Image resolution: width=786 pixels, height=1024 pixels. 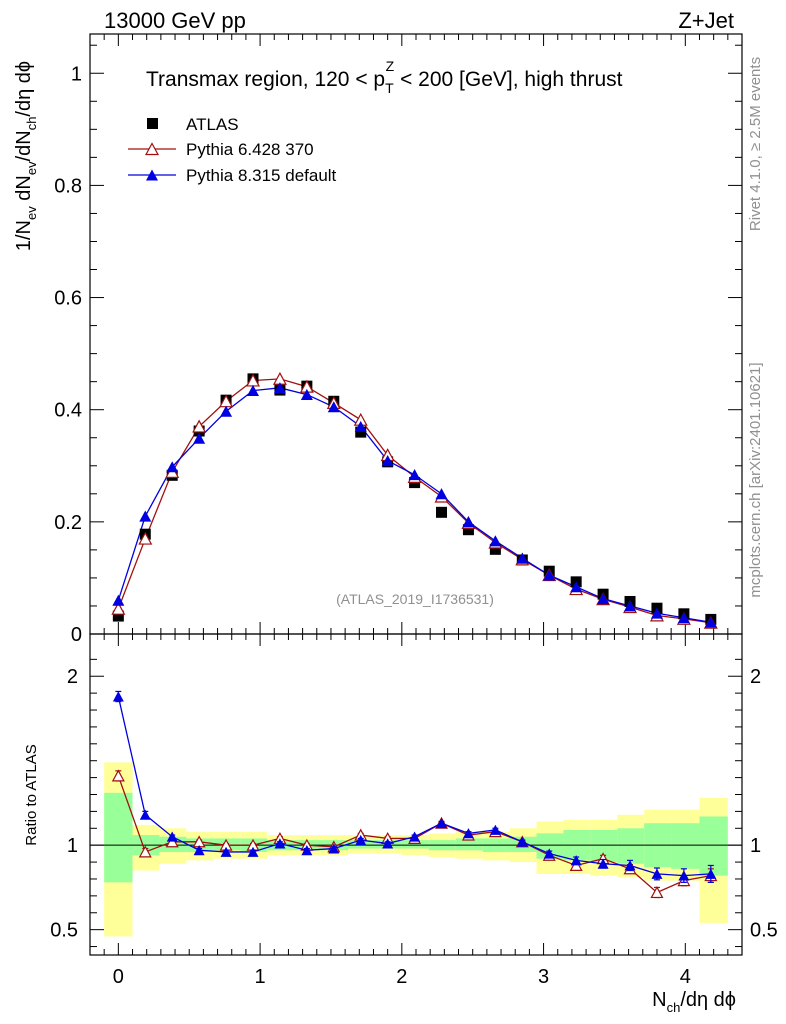 I want to click on y-axis-label: 1/Nev dNev/dNch/dη dϕ, so click(x=26, y=156).